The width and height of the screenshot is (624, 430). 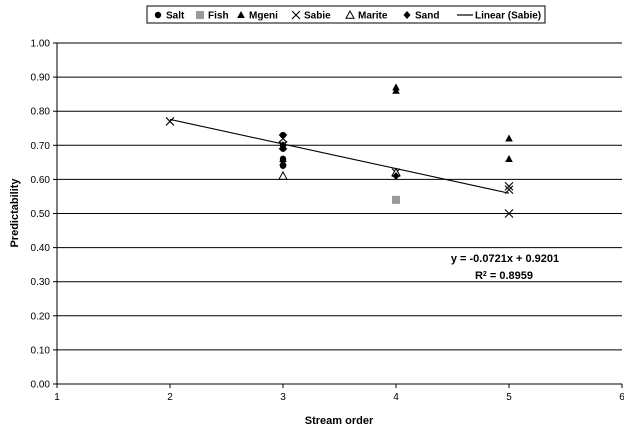 What do you see at coordinates (241, 14) in the screenshot?
I see `legend-triangle-key` at bounding box center [241, 14].